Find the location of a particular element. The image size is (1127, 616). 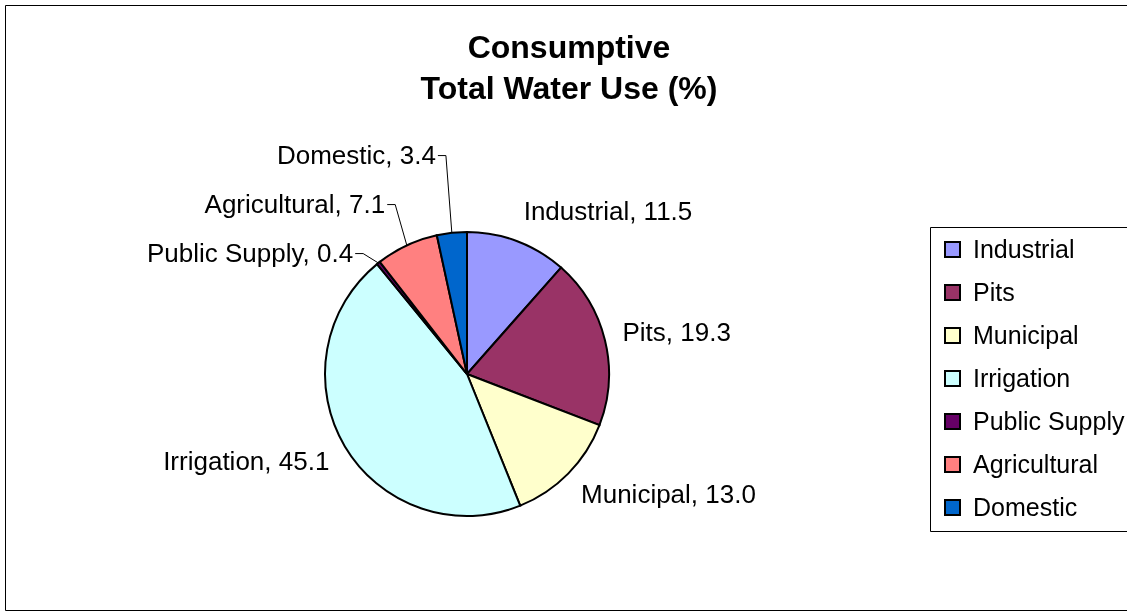

legend-label: Public Supply is located at coordinates (1049, 420).